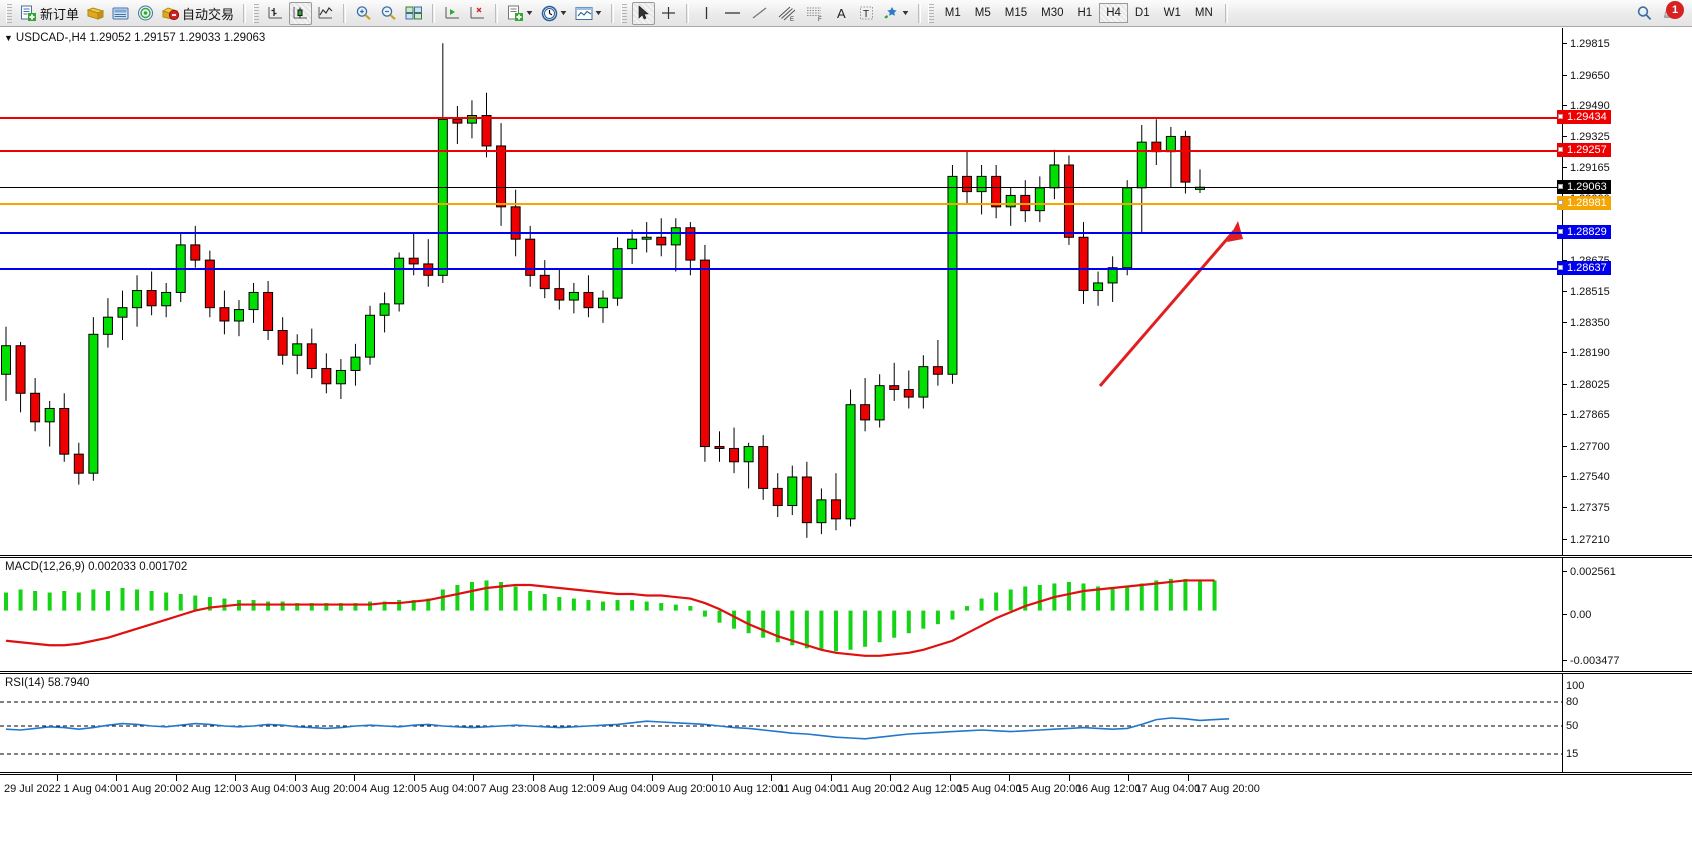  I want to click on level-line-pivot, so click(781, 203).